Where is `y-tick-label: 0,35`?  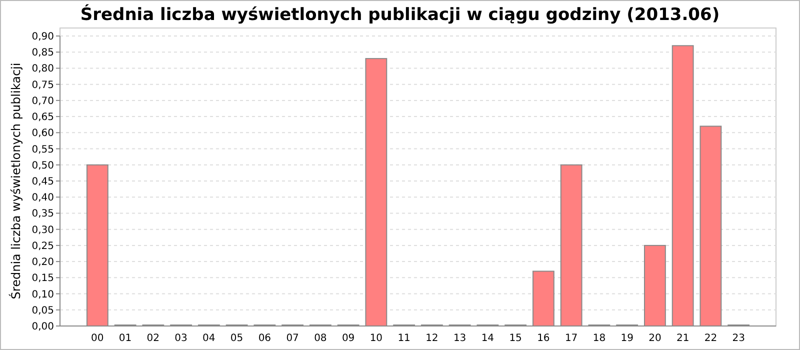 y-tick-label: 0,35 is located at coordinates (43, 214).